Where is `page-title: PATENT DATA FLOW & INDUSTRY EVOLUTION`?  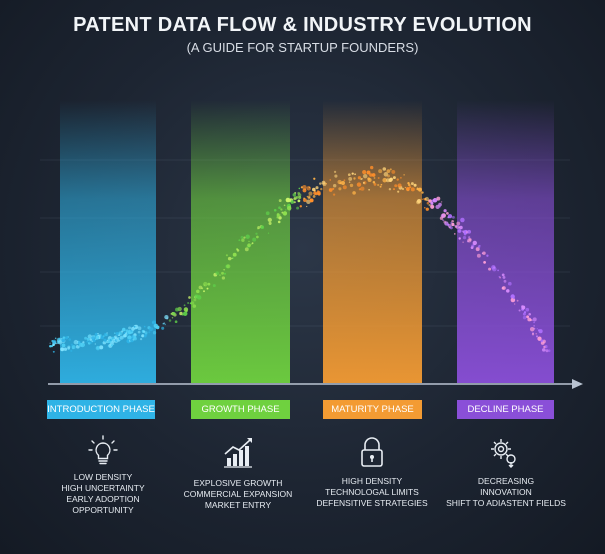
page-title: PATENT DATA FLOW & INDUSTRY EVOLUTION is located at coordinates (302, 25).